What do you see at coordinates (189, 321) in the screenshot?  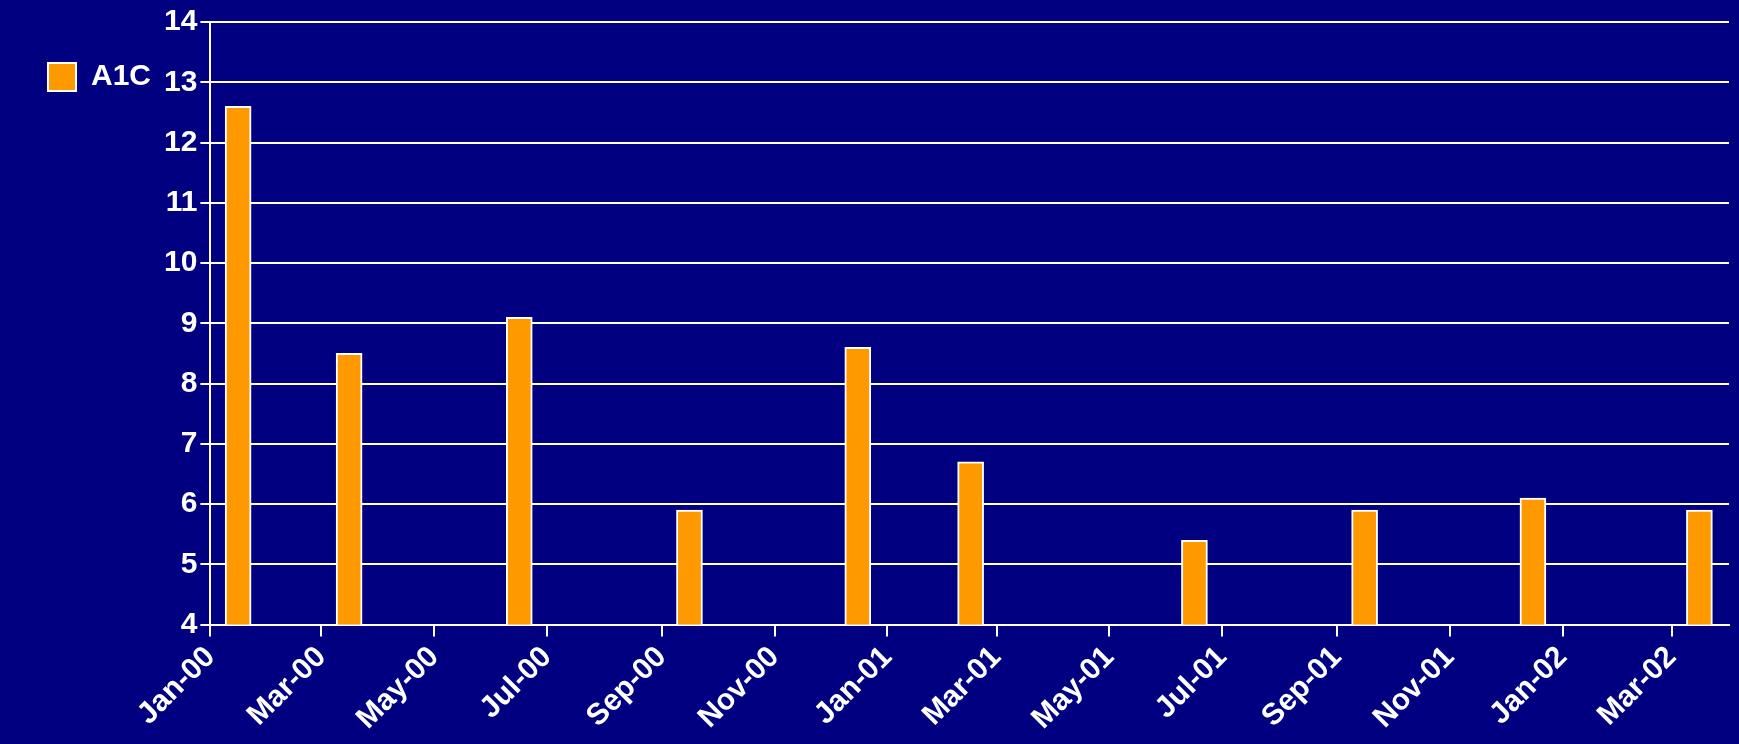 I see `y-tick-label: 9` at bounding box center [189, 321].